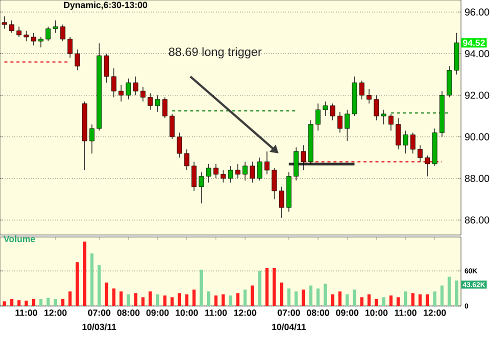 This screenshot has height=347, width=499. Describe the element at coordinates (477, 220) in the screenshot. I see `y-tick-label: 86.00` at that location.